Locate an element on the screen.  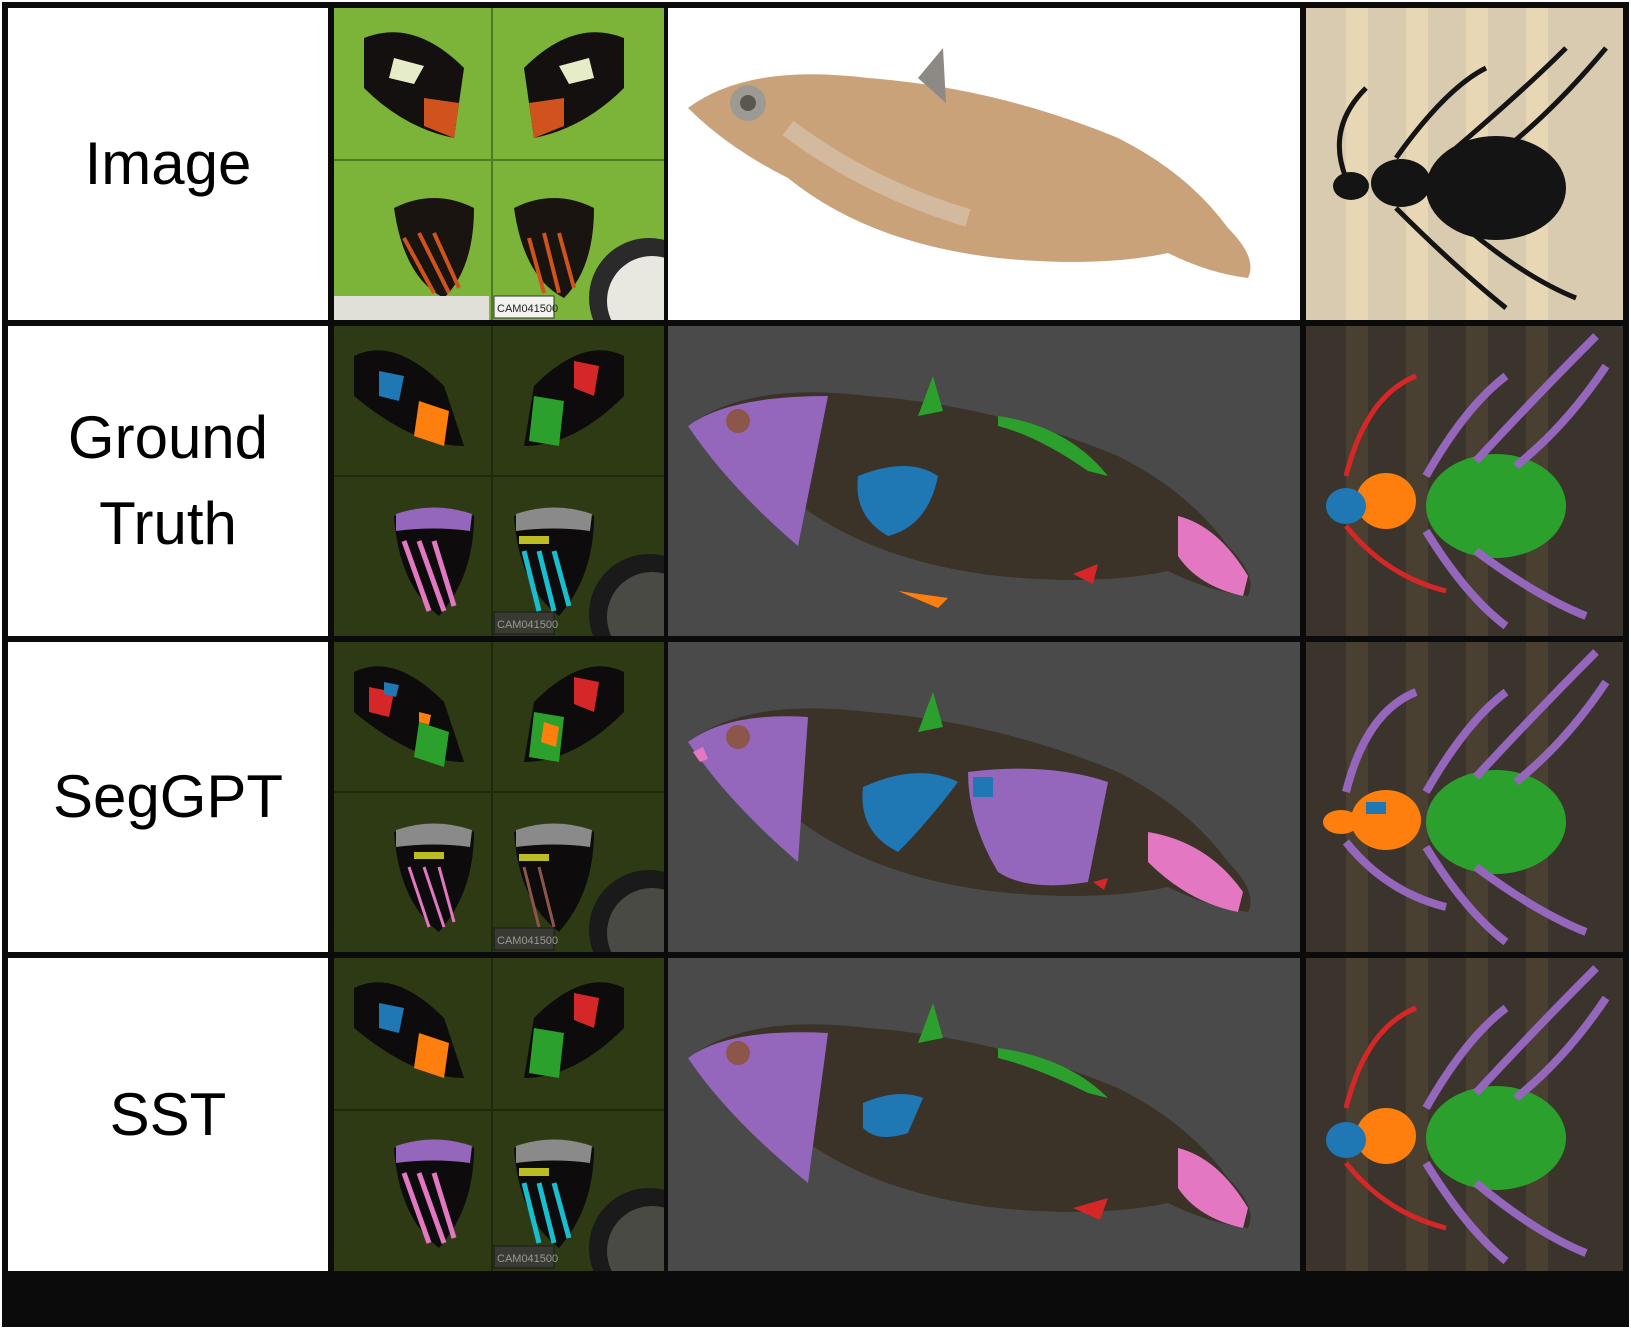
butterfly-ground-truth: CAM041500 is located at coordinates (499, 481).